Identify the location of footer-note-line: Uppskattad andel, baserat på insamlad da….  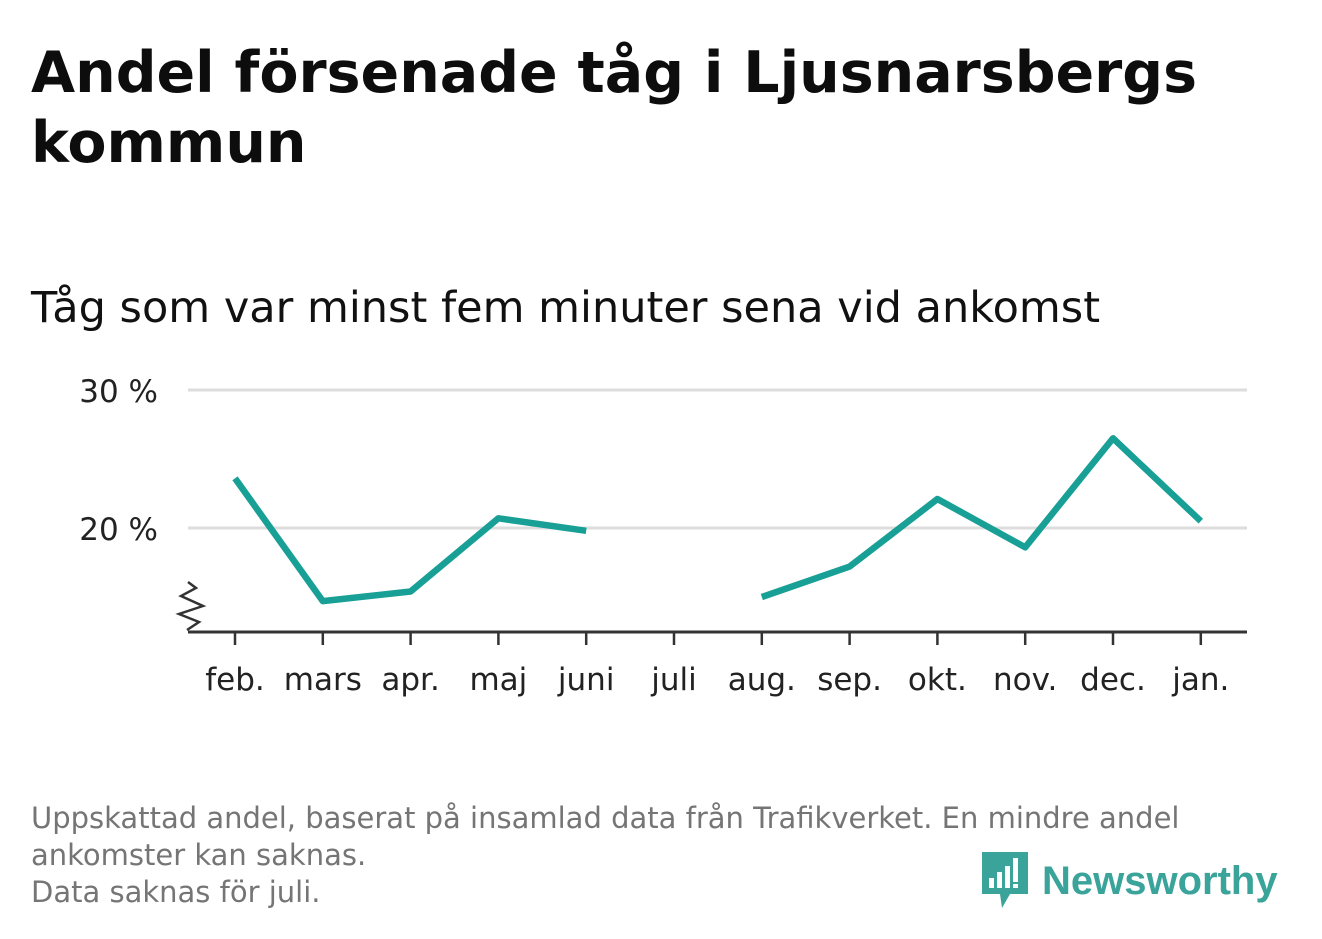
(605, 818).